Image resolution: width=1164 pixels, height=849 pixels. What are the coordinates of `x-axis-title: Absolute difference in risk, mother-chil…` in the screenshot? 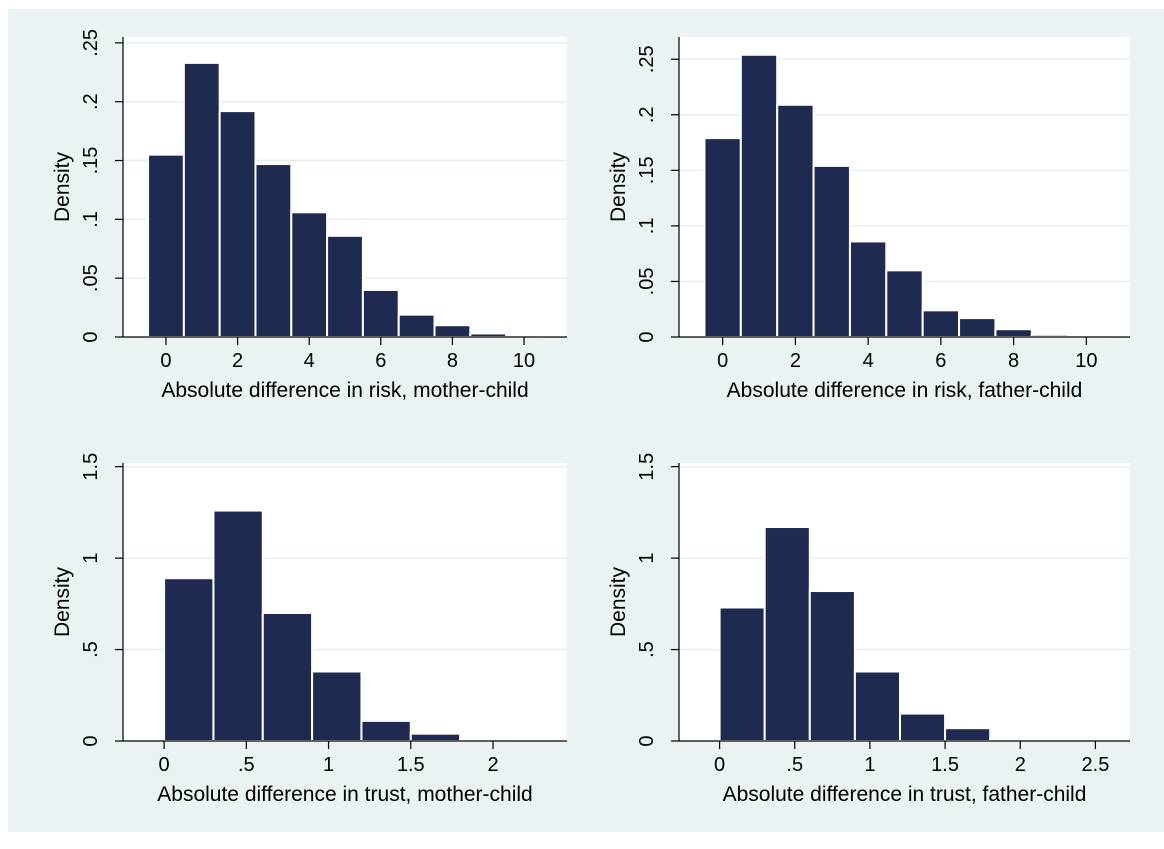 It's located at (344, 390).